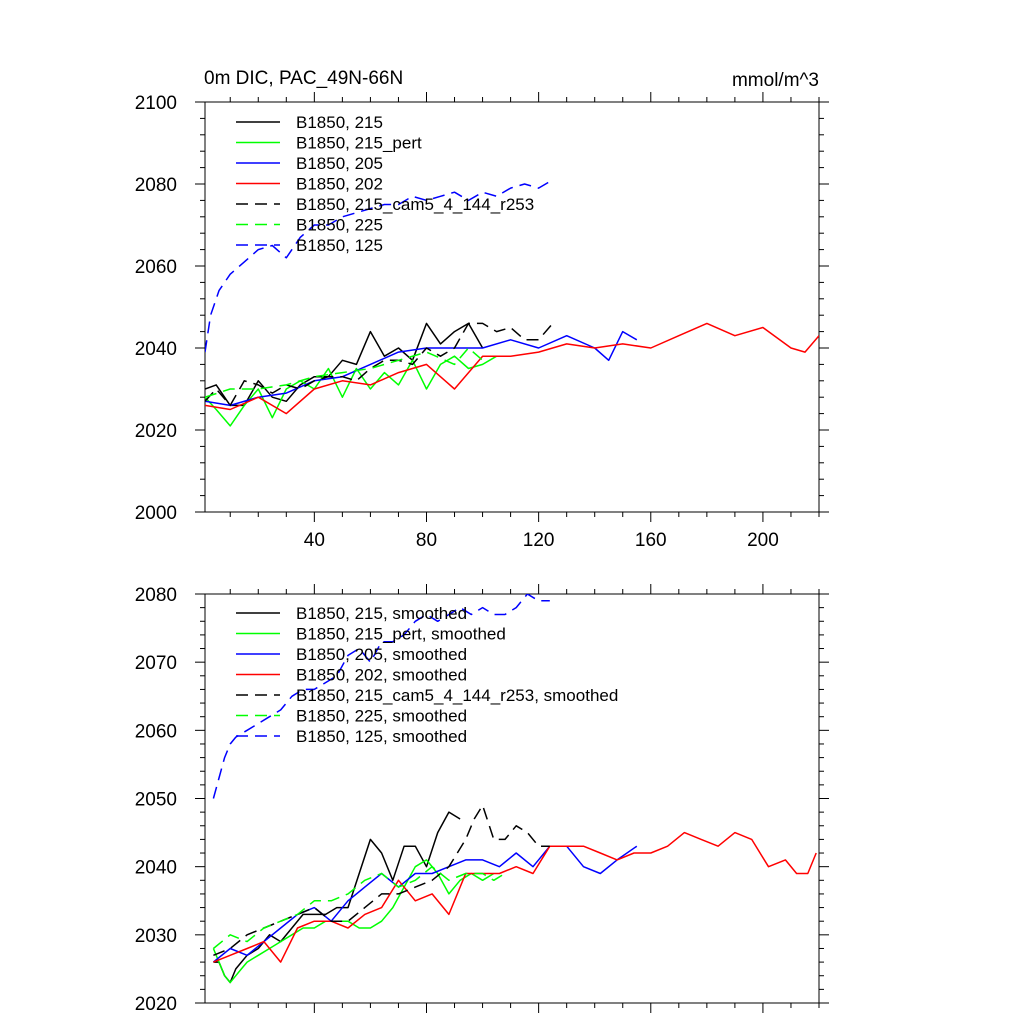  What do you see at coordinates (359, 907) in the screenshot?
I see `series-line-b1850-225-smoothed` at bounding box center [359, 907].